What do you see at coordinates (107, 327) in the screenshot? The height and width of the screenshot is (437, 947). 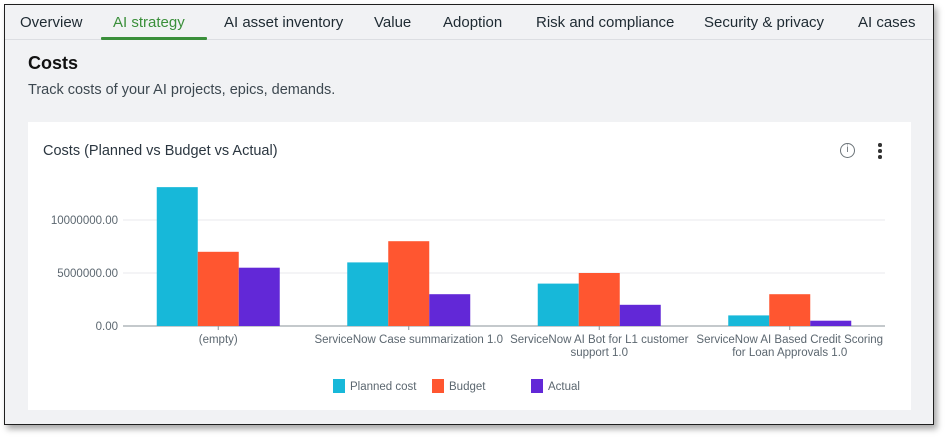 I see `y-tick-label: 0.00` at bounding box center [107, 327].